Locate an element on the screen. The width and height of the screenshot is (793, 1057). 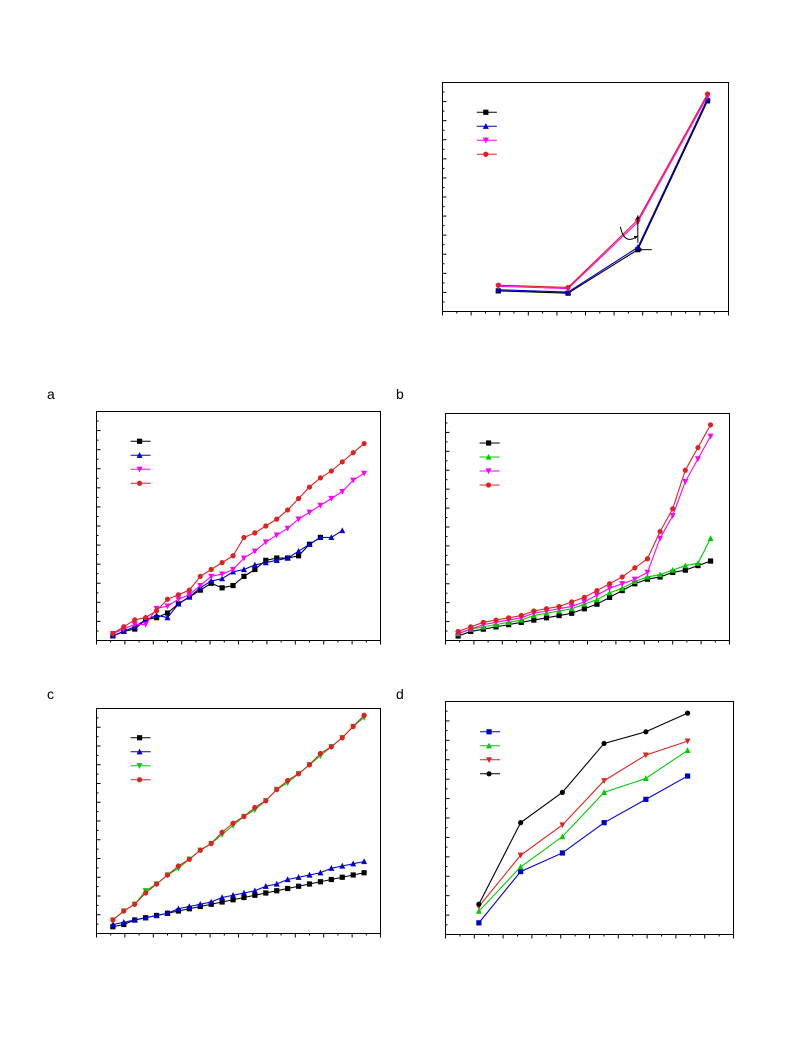
panel-label-c: c is located at coordinates (50, 694).